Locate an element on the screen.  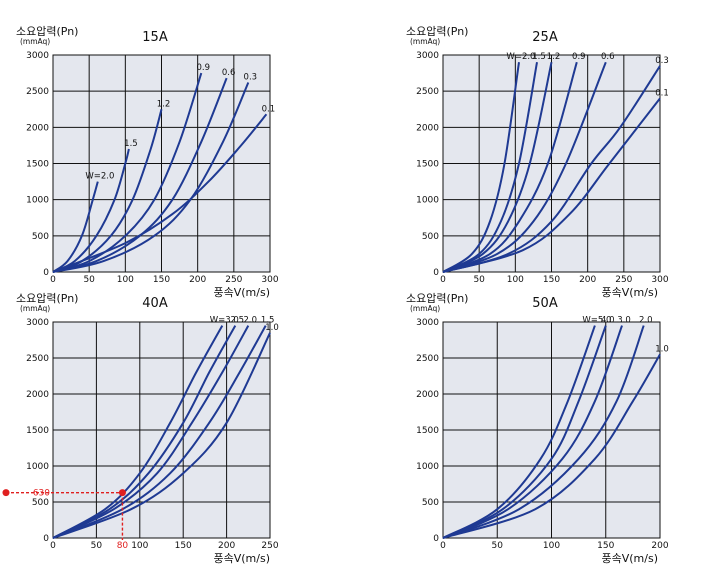
series-label: 3.0 is located at coordinates (624, 321).